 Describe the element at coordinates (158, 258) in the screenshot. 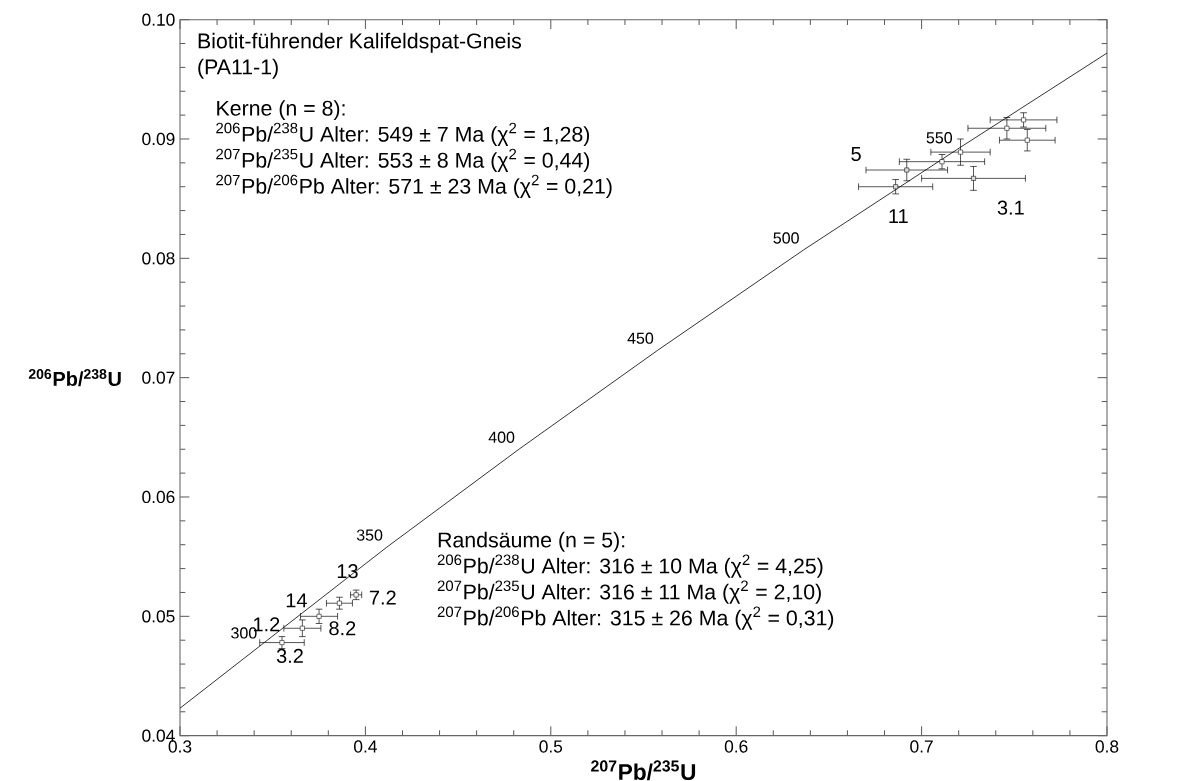

I see `y-tick-label: 0.08` at that location.